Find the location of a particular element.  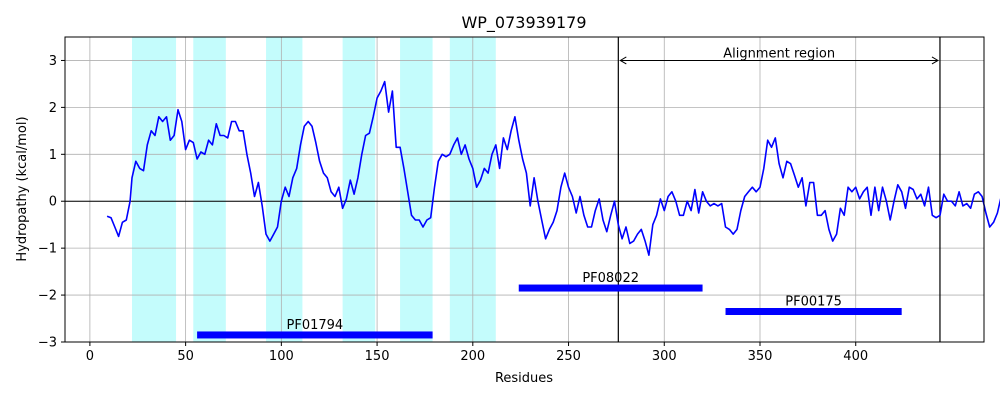

x-tick-label: 350 is located at coordinates (760, 356).